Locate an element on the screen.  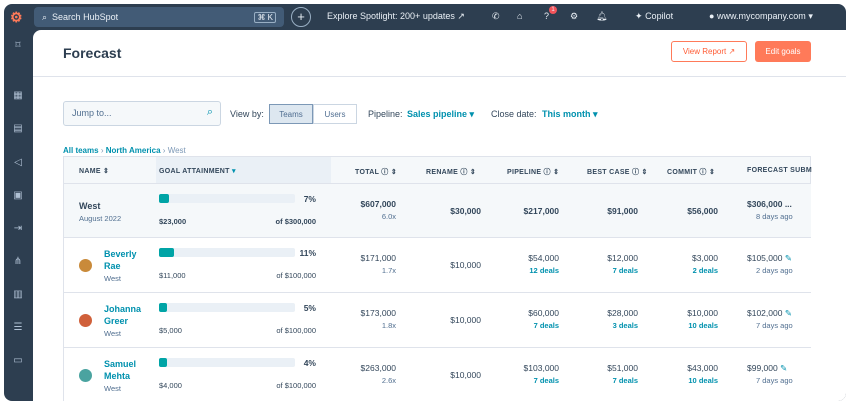
col-name: NAME ⇕ is located at coordinates (94, 171).